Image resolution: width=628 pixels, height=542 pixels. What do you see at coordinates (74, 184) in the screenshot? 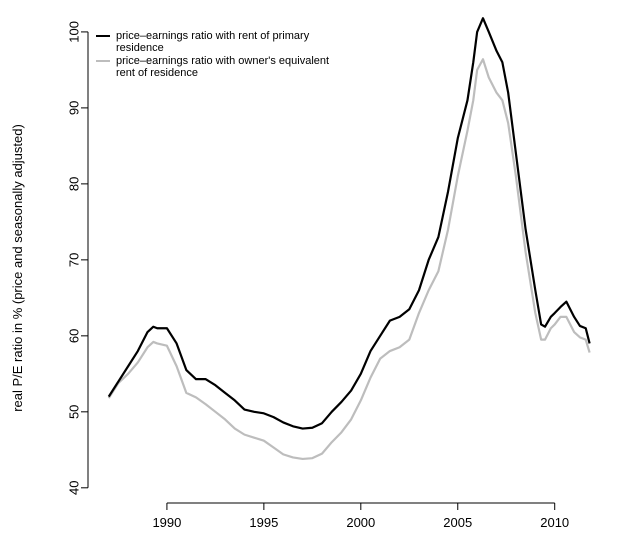
I see `y-tick-label: 80` at bounding box center [74, 184].